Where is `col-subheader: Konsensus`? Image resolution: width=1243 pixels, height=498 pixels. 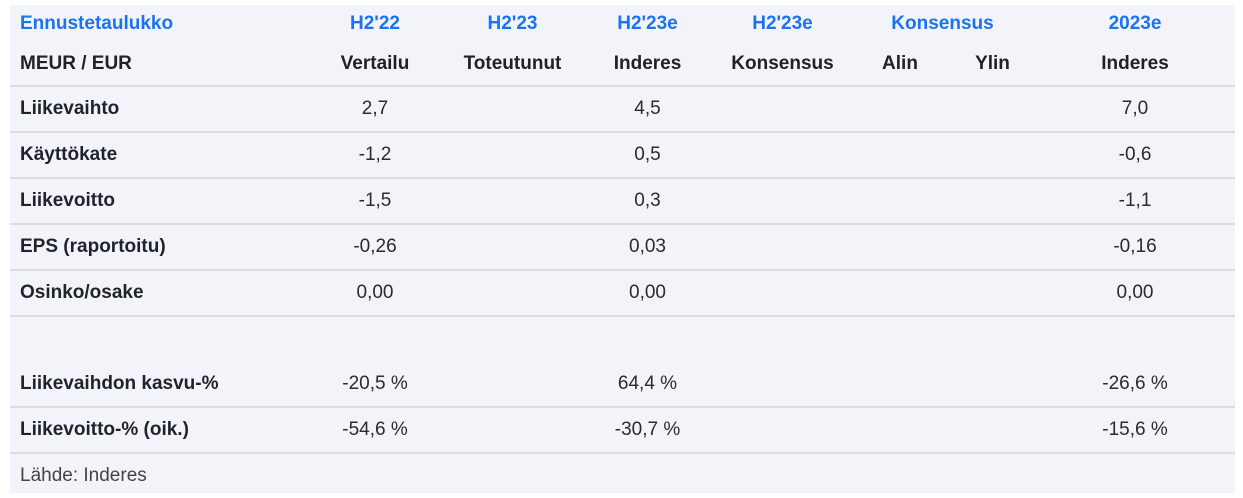 col-subheader: Konsensus is located at coordinates (782, 64).